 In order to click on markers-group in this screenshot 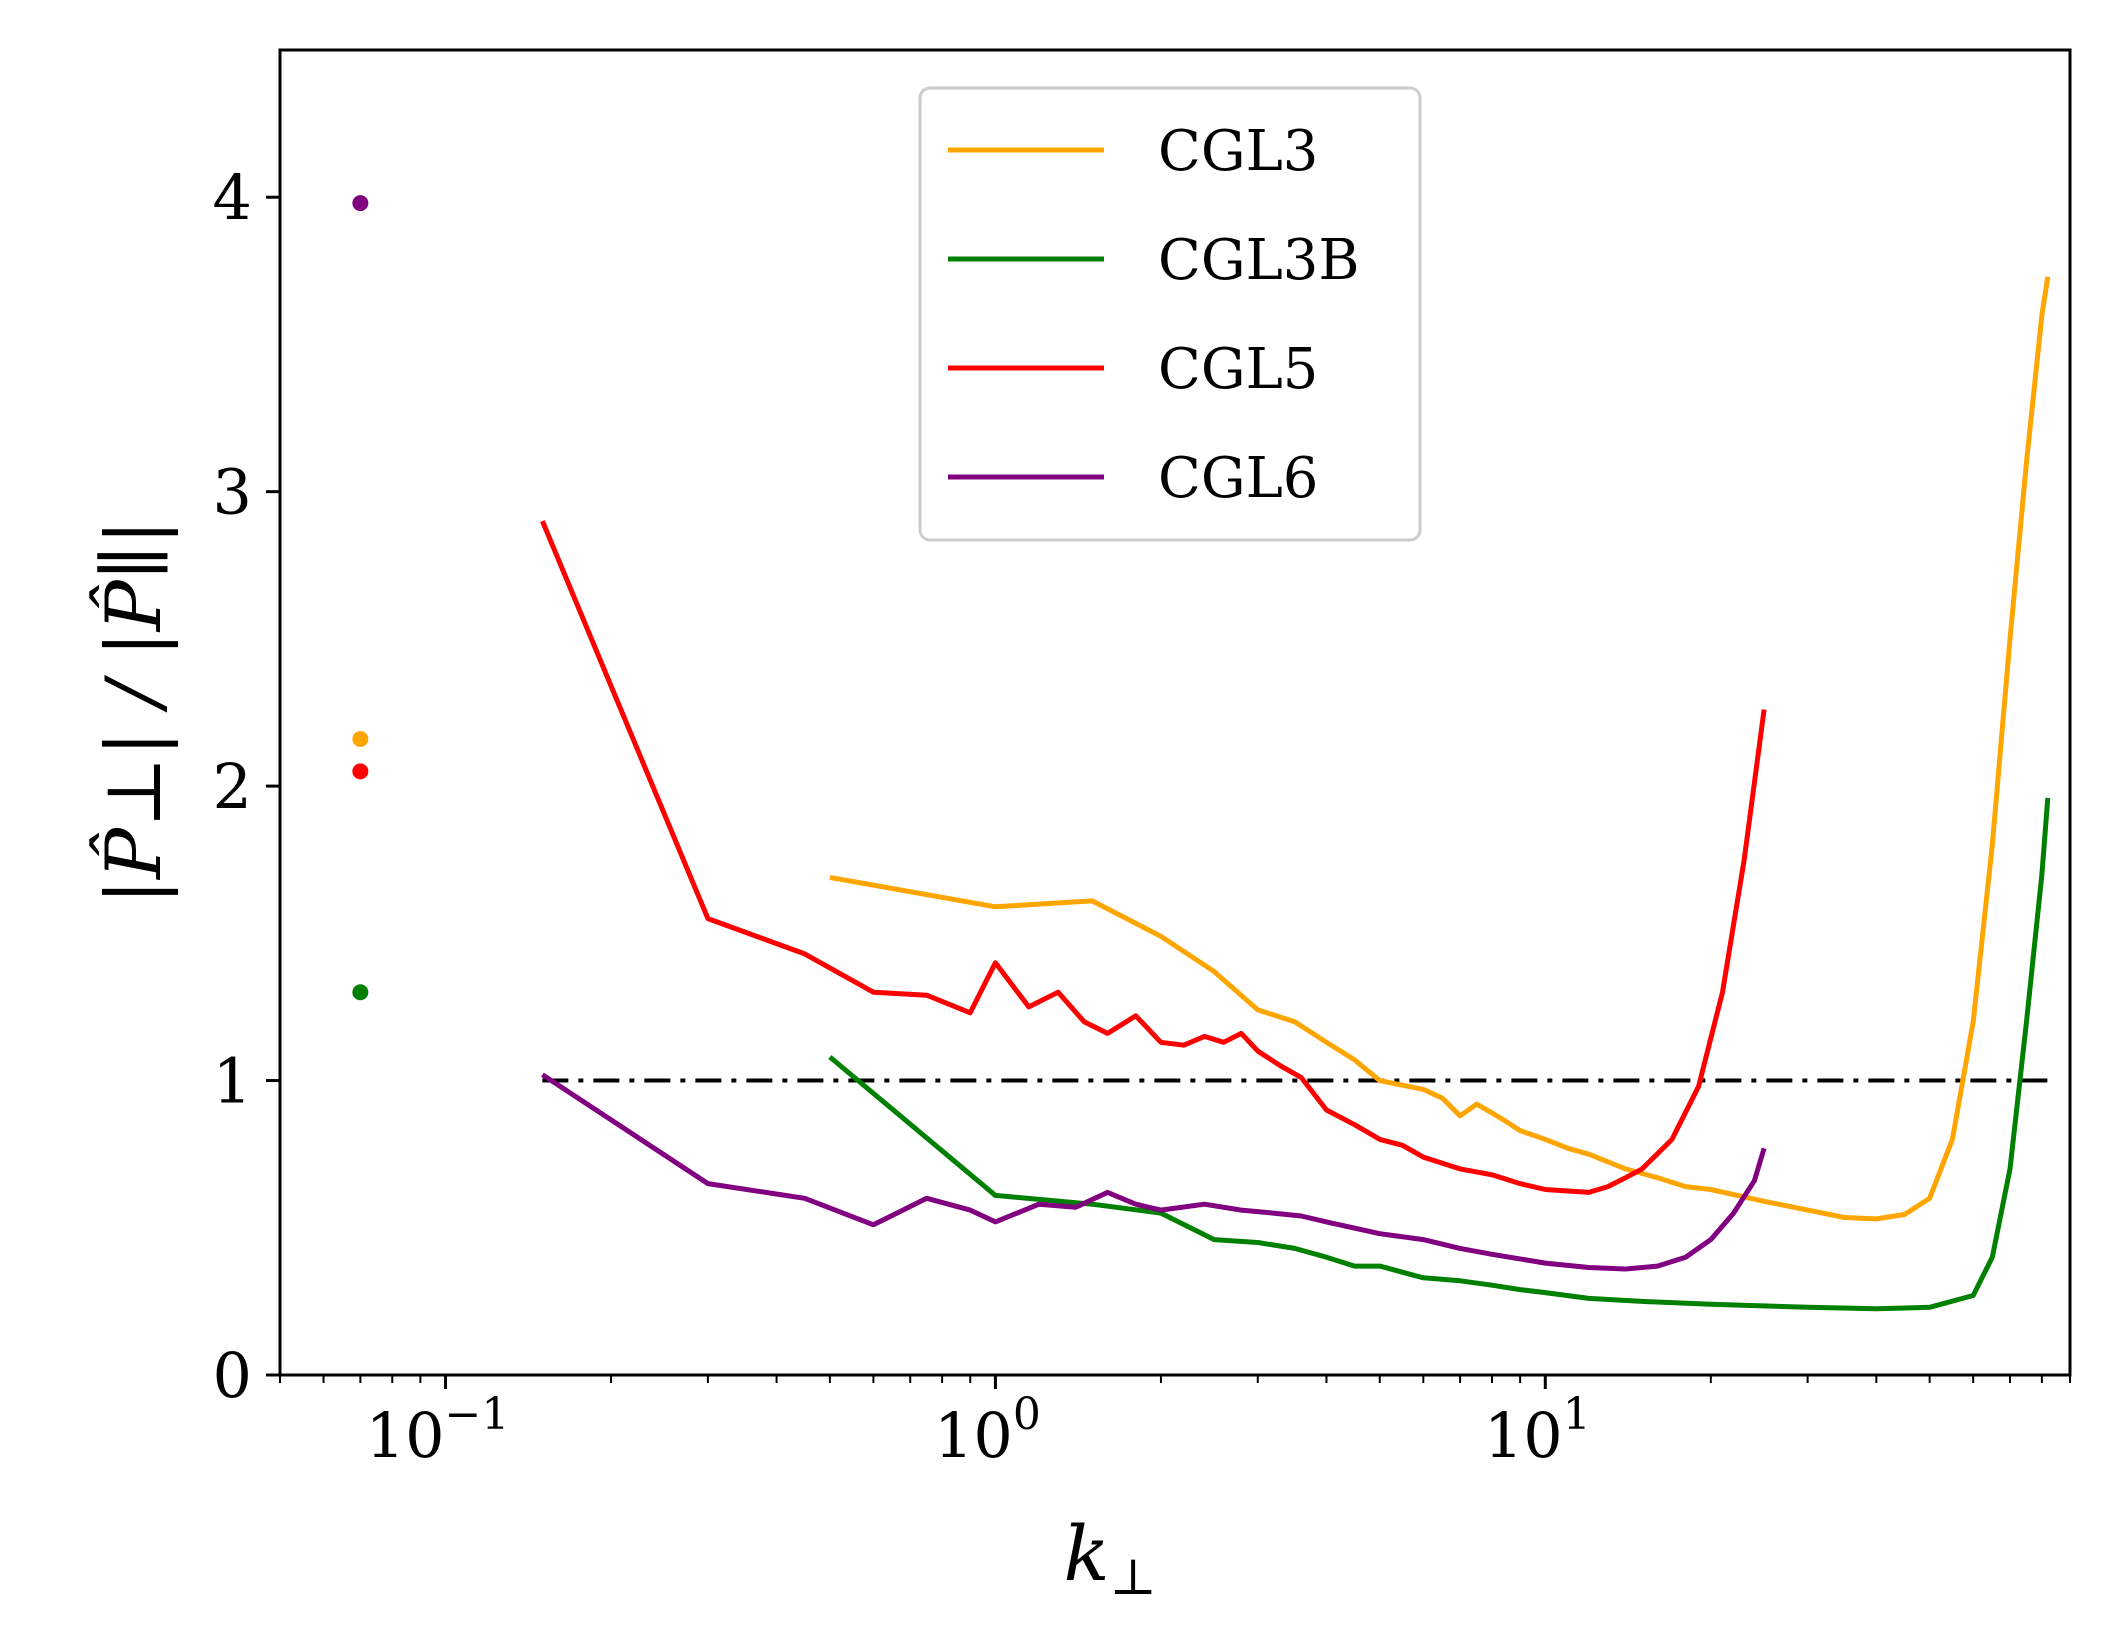, I will do `click(360, 598)`.